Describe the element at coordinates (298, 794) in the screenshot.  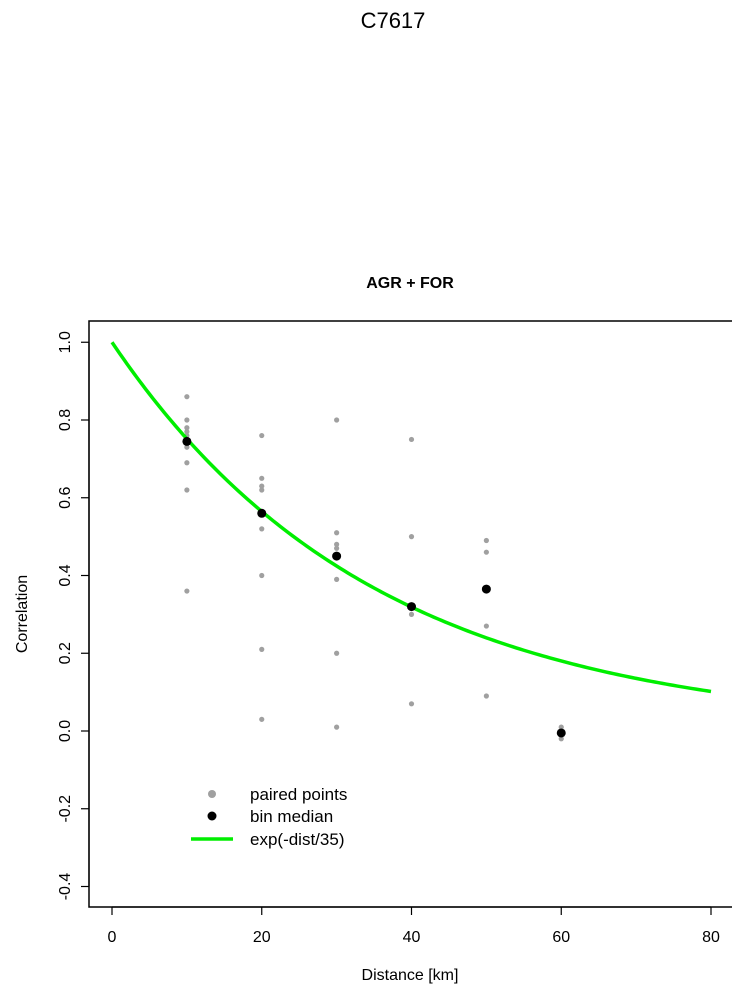
I see `legend-label: paired points` at that location.